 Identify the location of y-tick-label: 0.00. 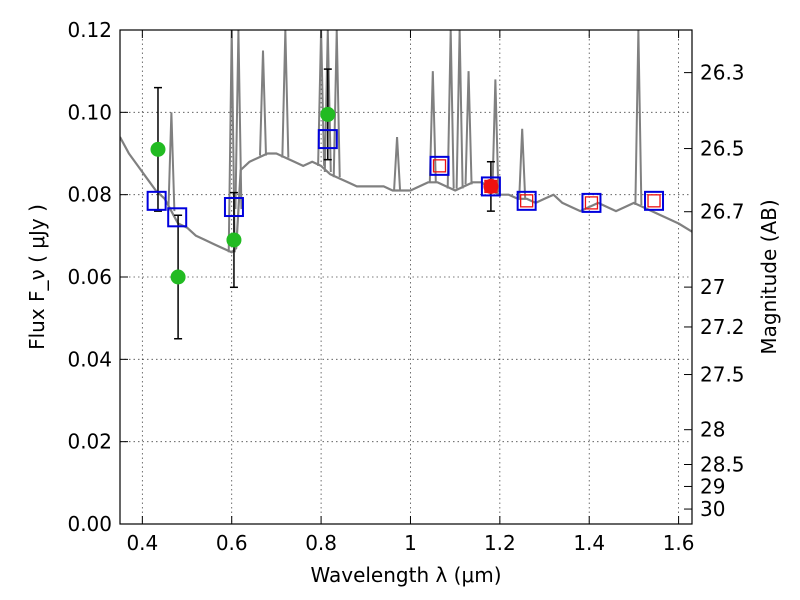
(89, 524).